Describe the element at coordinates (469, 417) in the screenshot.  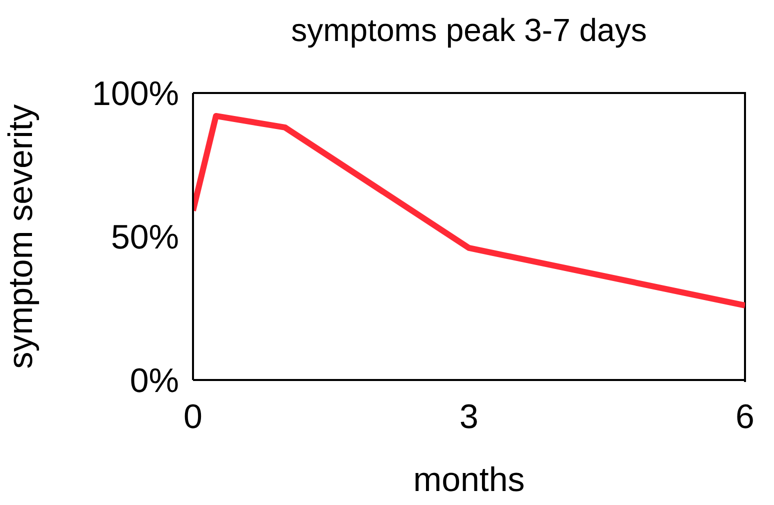
I see `x-tick-label: 3` at that location.